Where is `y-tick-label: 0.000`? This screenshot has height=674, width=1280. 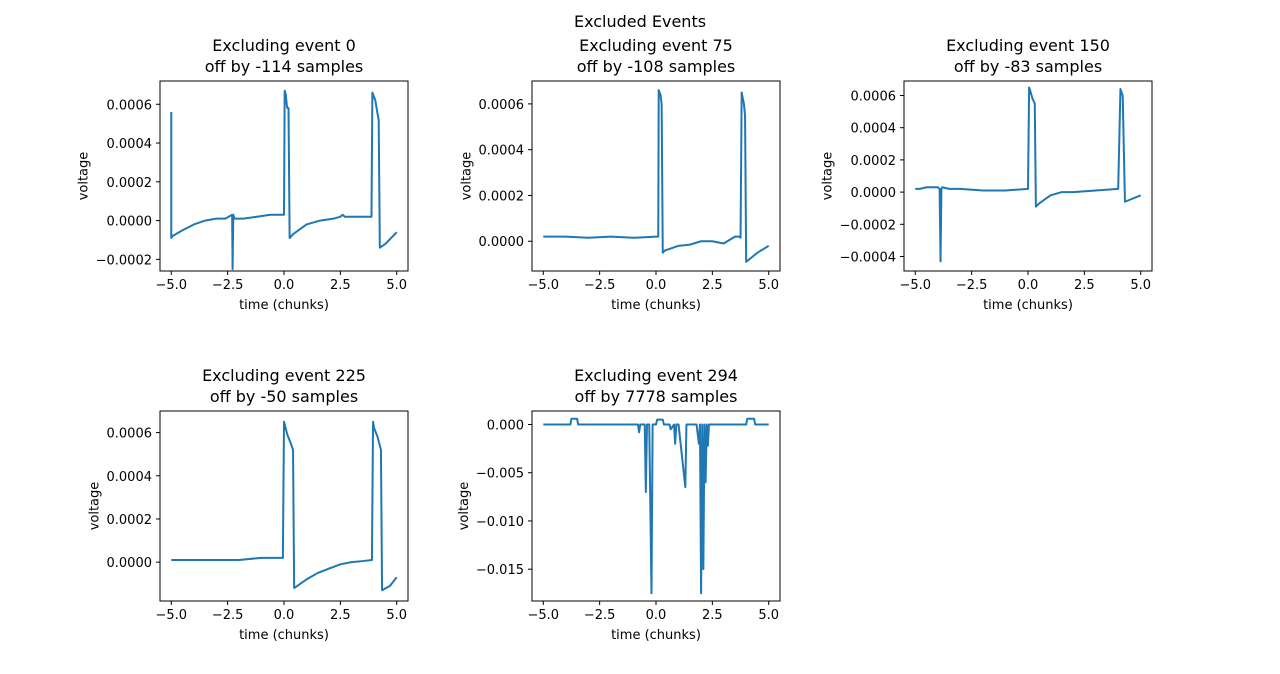
y-tick-label: 0.000 is located at coordinates (505, 426).